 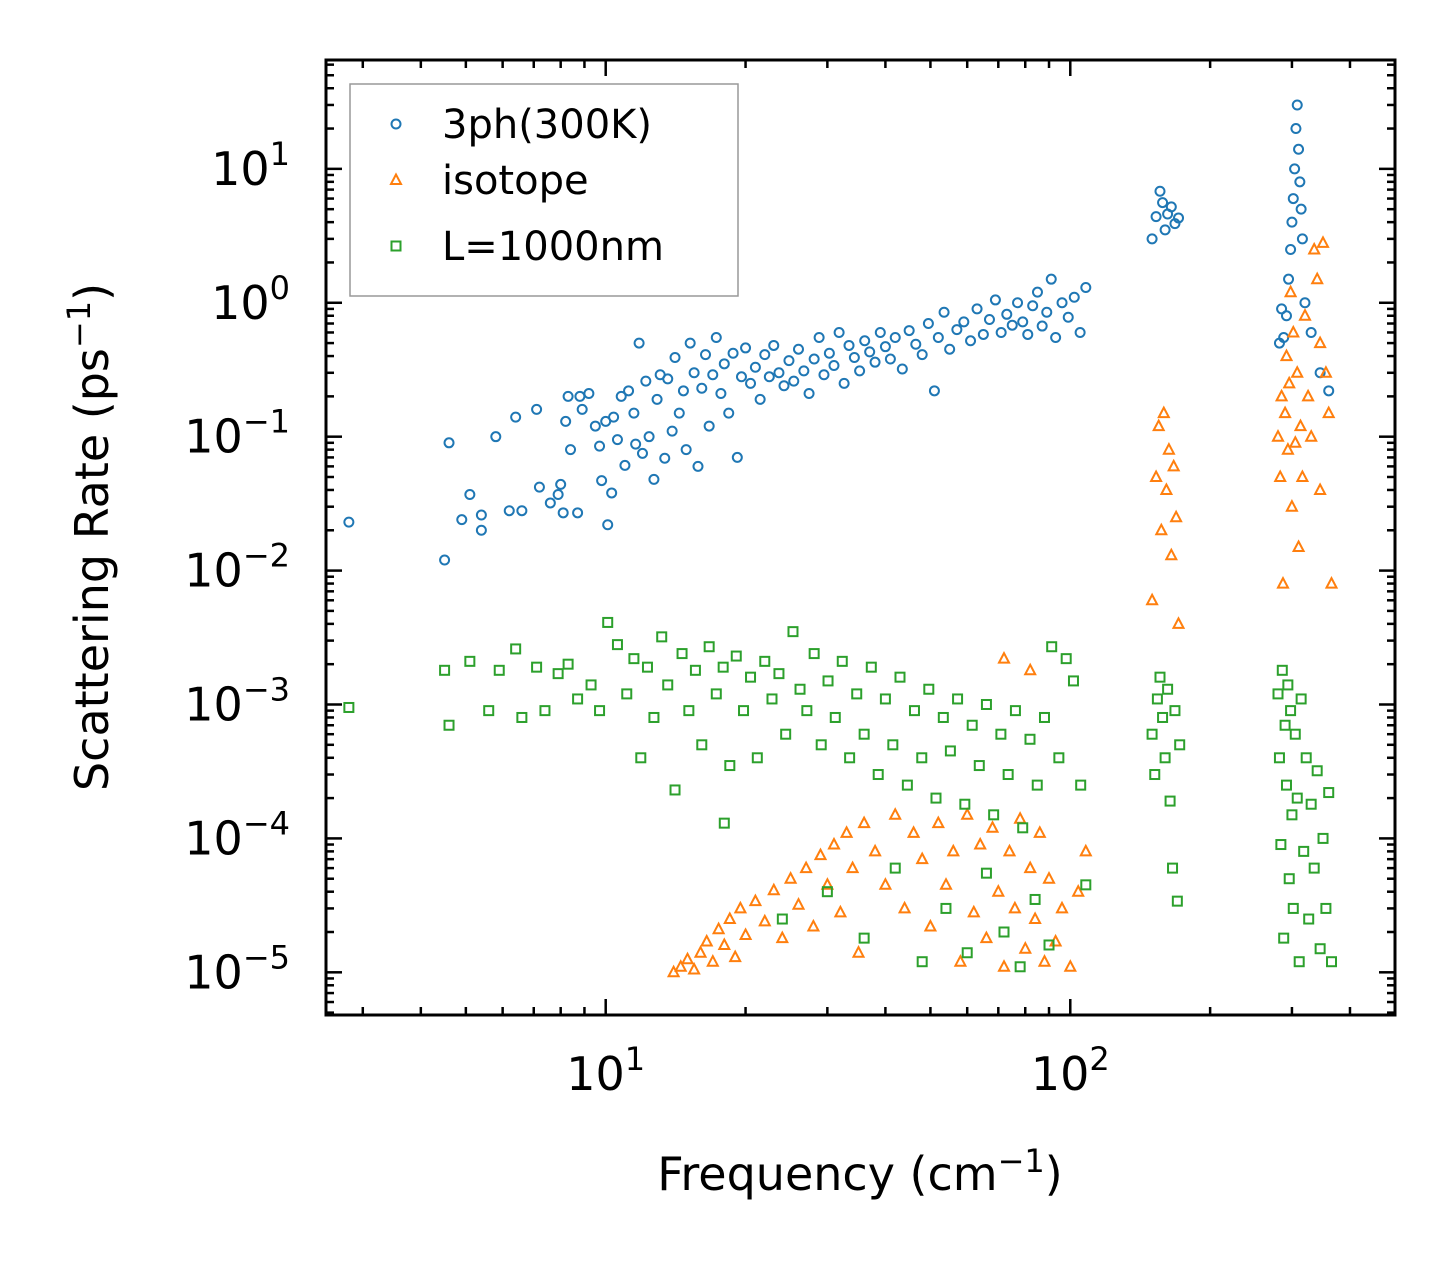 What do you see at coordinates (859, 1171) in the screenshot?
I see `x-axis-label: Frequency (cm−1)` at bounding box center [859, 1171].